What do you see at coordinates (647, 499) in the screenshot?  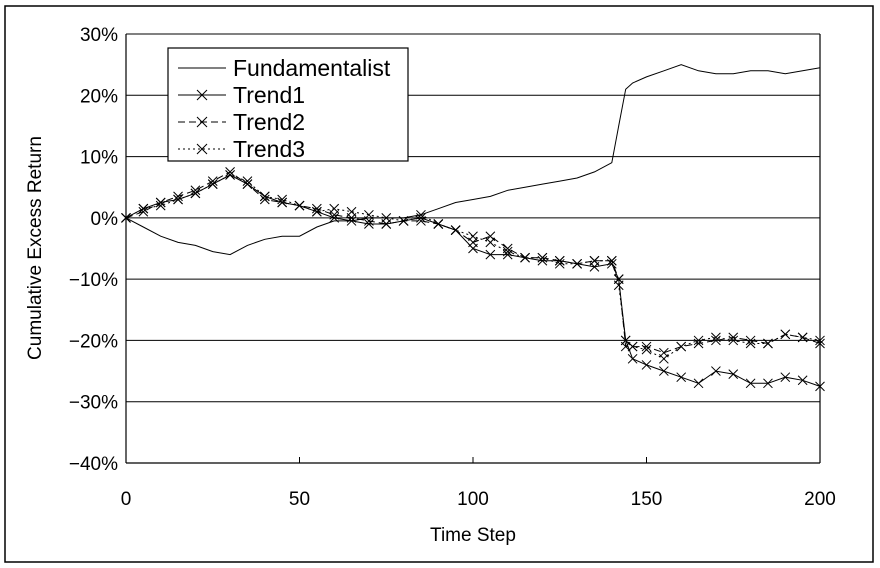 I see `x-tick-label: 150` at bounding box center [647, 499].